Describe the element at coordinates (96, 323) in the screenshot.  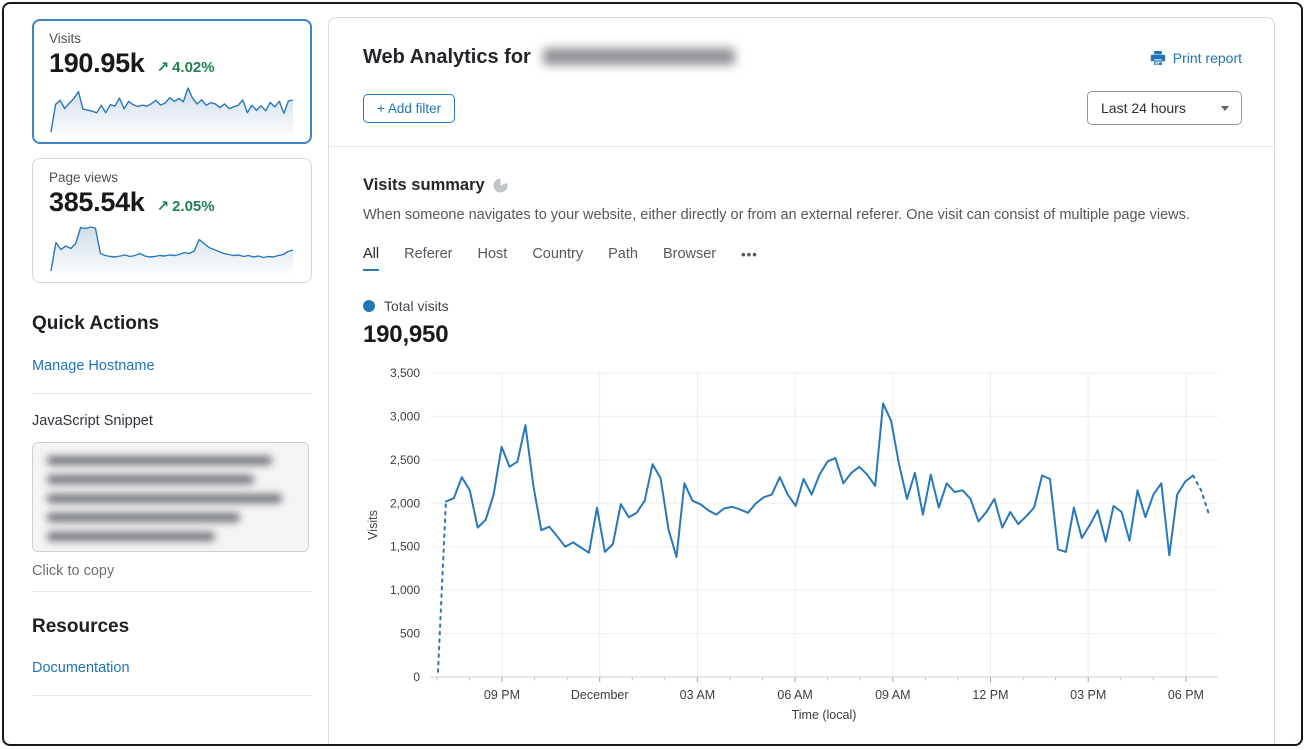
I see `quick-actions-heading: Quick Actions` at that location.